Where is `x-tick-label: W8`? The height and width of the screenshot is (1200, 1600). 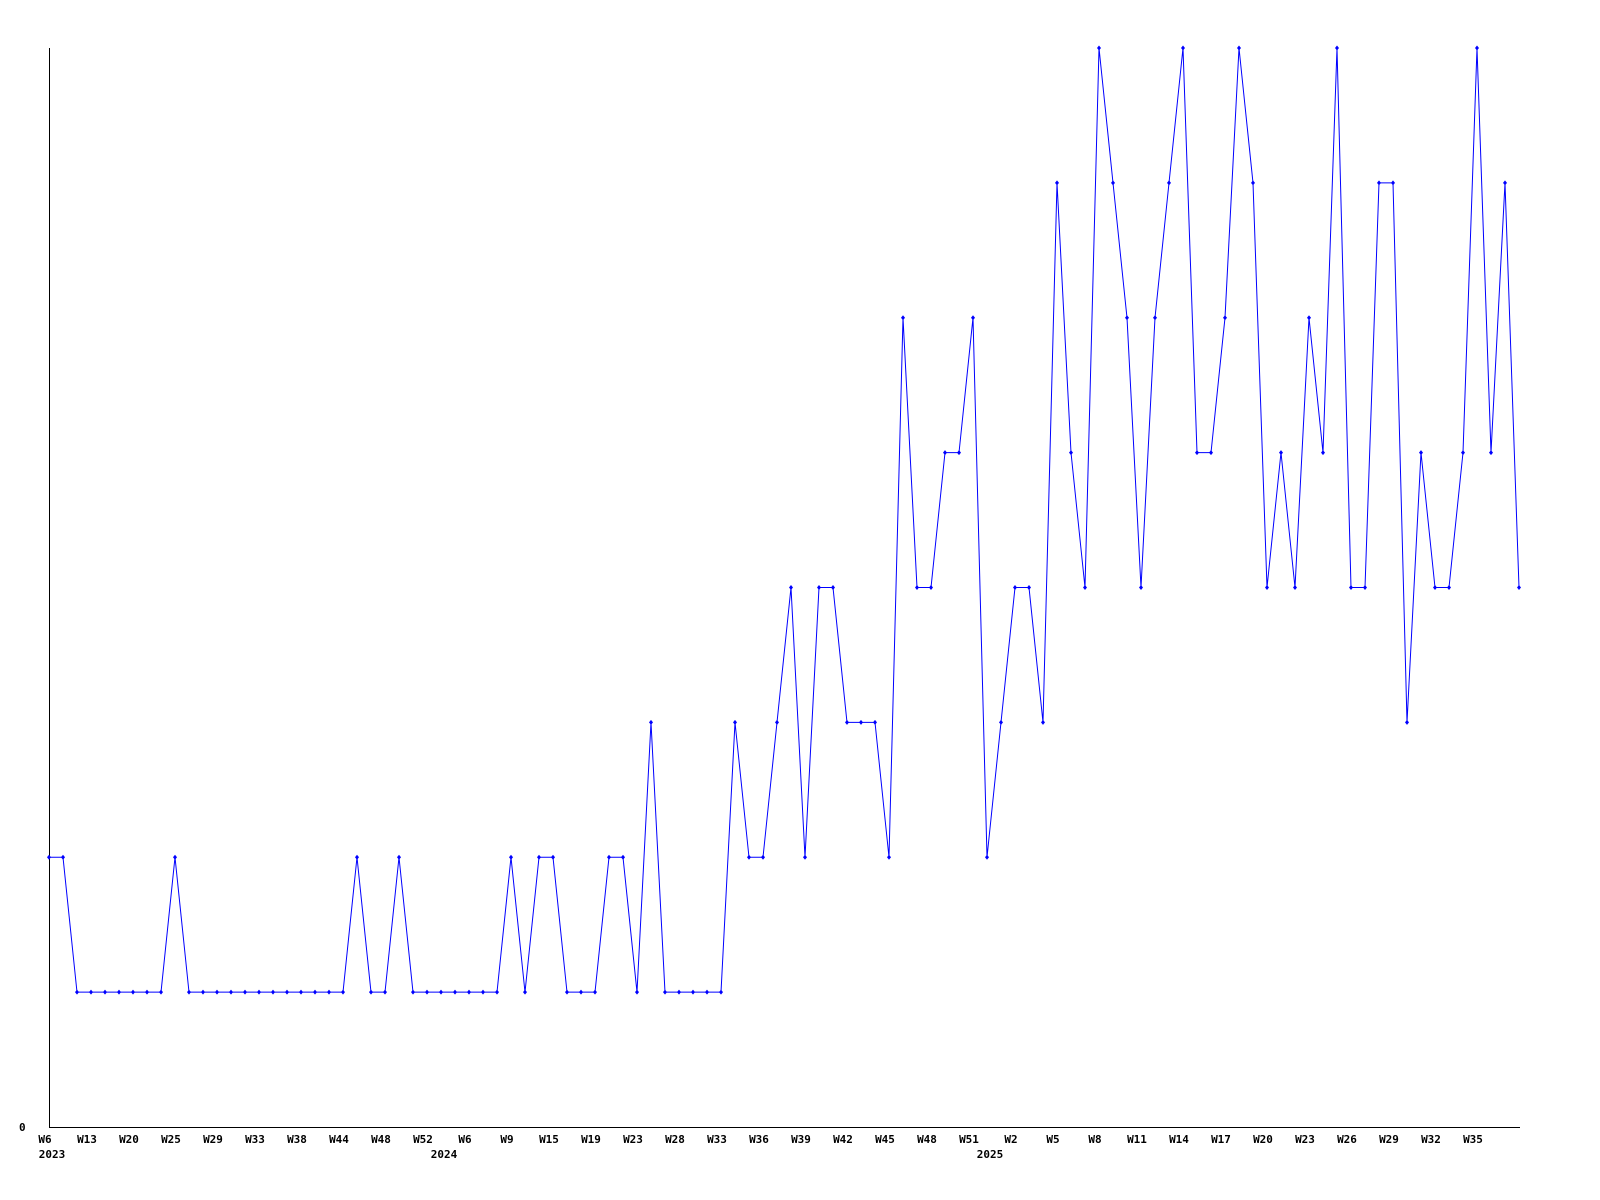 x-tick-label: W8 is located at coordinates (1094, 1139).